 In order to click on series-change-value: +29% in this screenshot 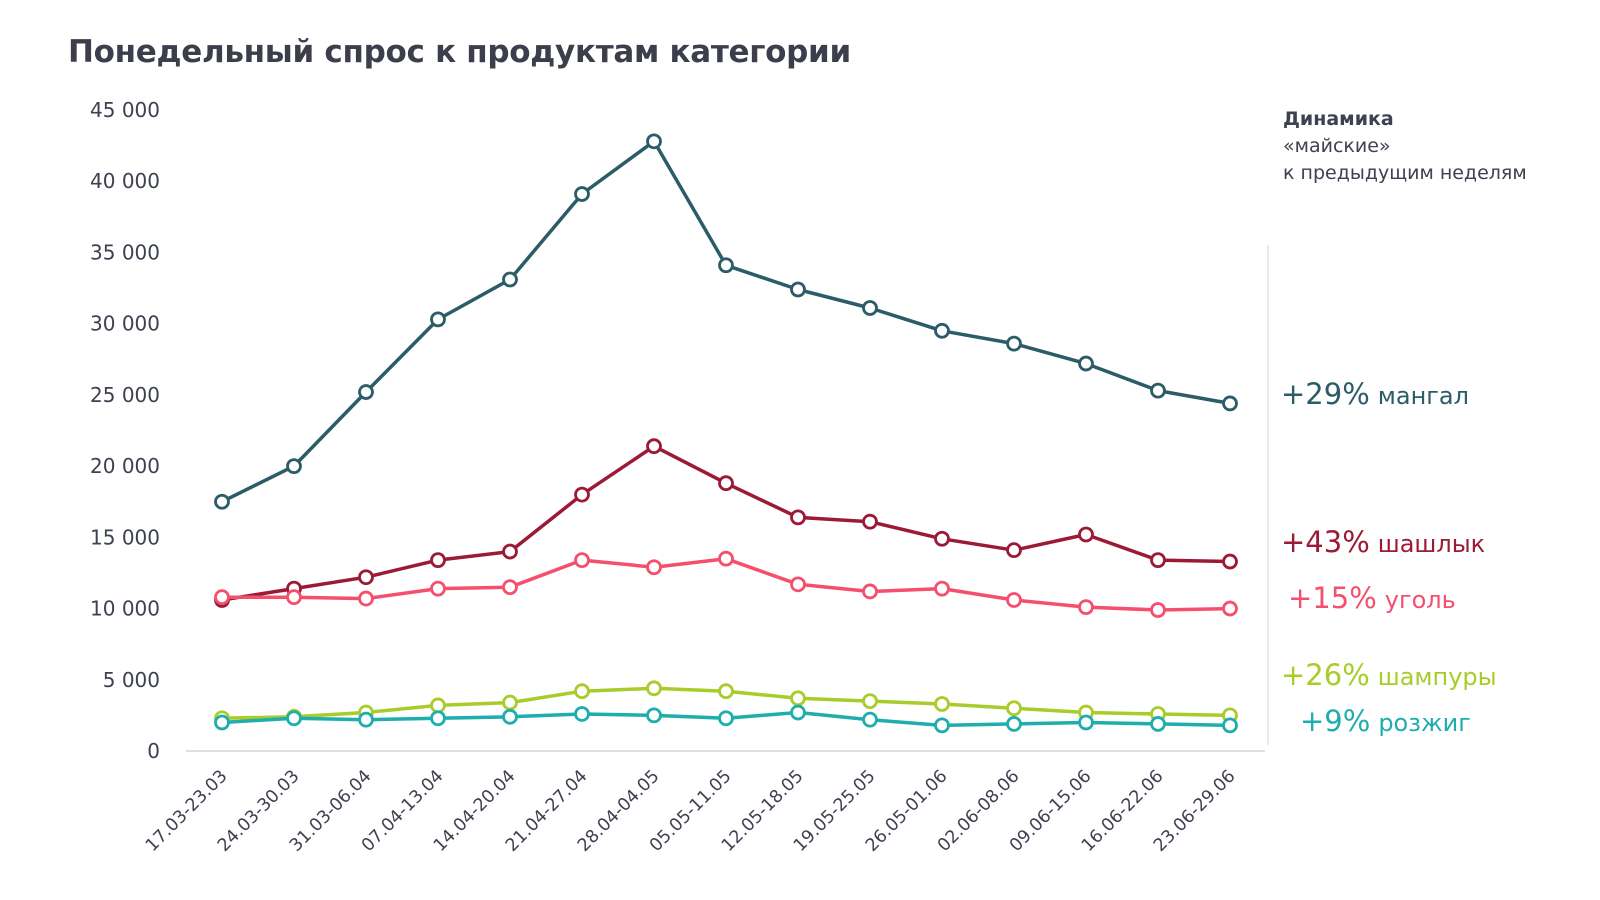, I will do `click(1325, 394)`.